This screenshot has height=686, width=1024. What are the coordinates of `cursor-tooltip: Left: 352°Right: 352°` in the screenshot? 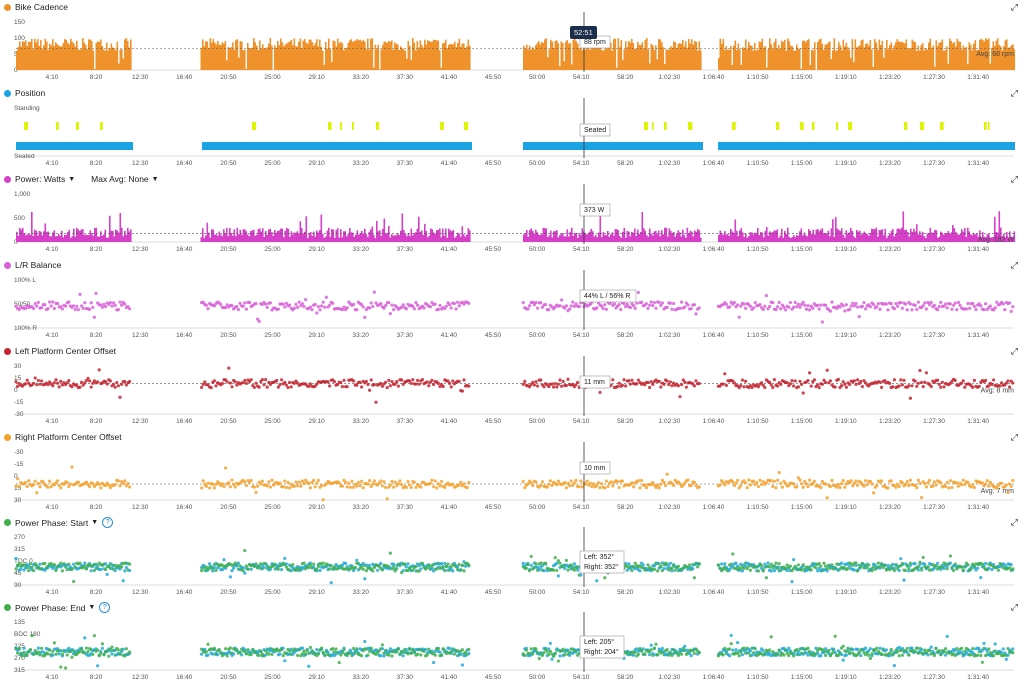 It's located at (602, 562).